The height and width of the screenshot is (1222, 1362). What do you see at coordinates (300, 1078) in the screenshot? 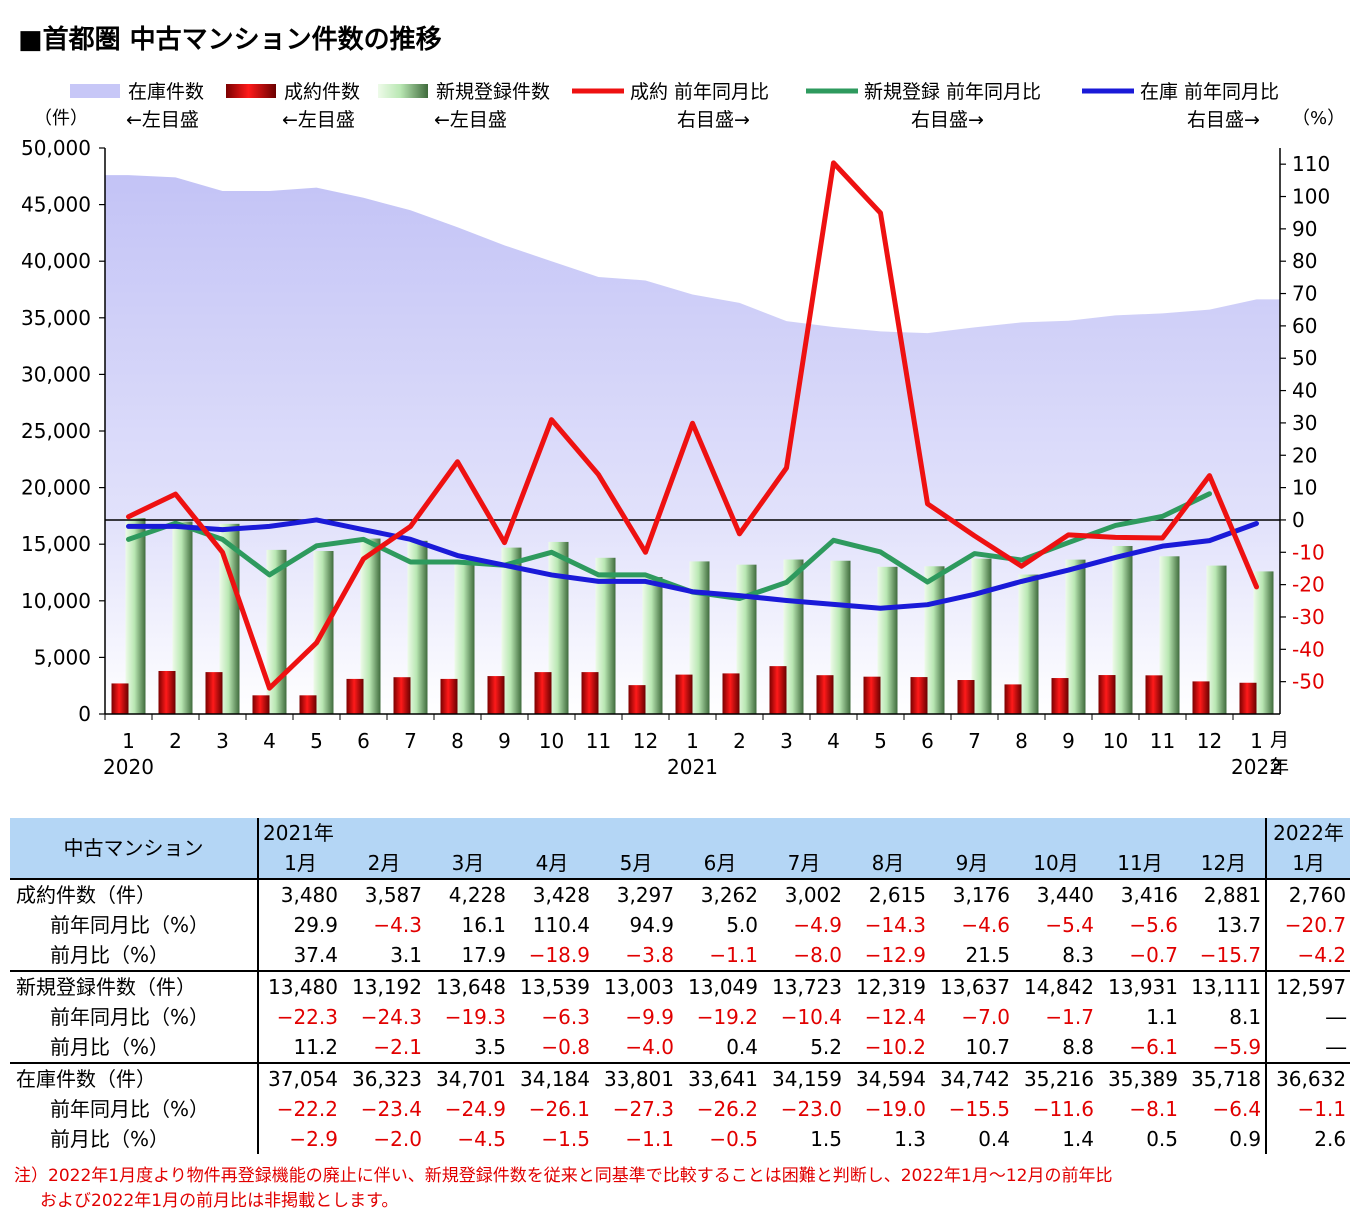
I see `table-cell: 37,054` at bounding box center [300, 1078].